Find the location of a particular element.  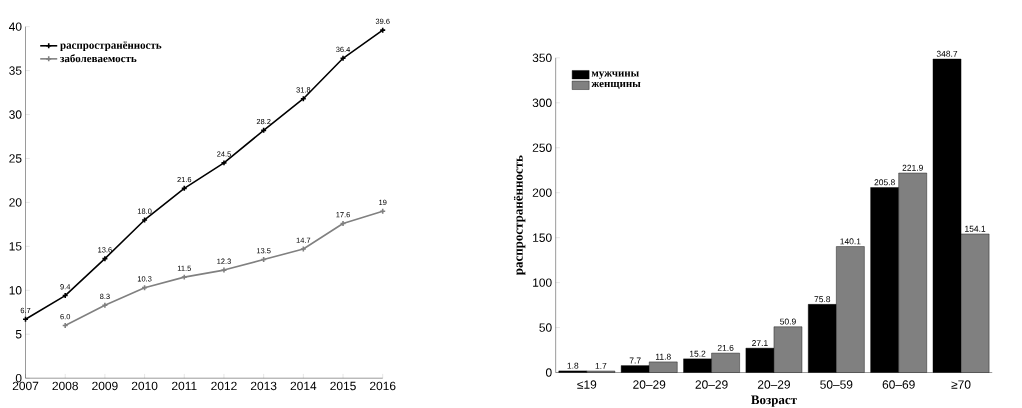

y-tick-label: 200 is located at coordinates (542, 192).